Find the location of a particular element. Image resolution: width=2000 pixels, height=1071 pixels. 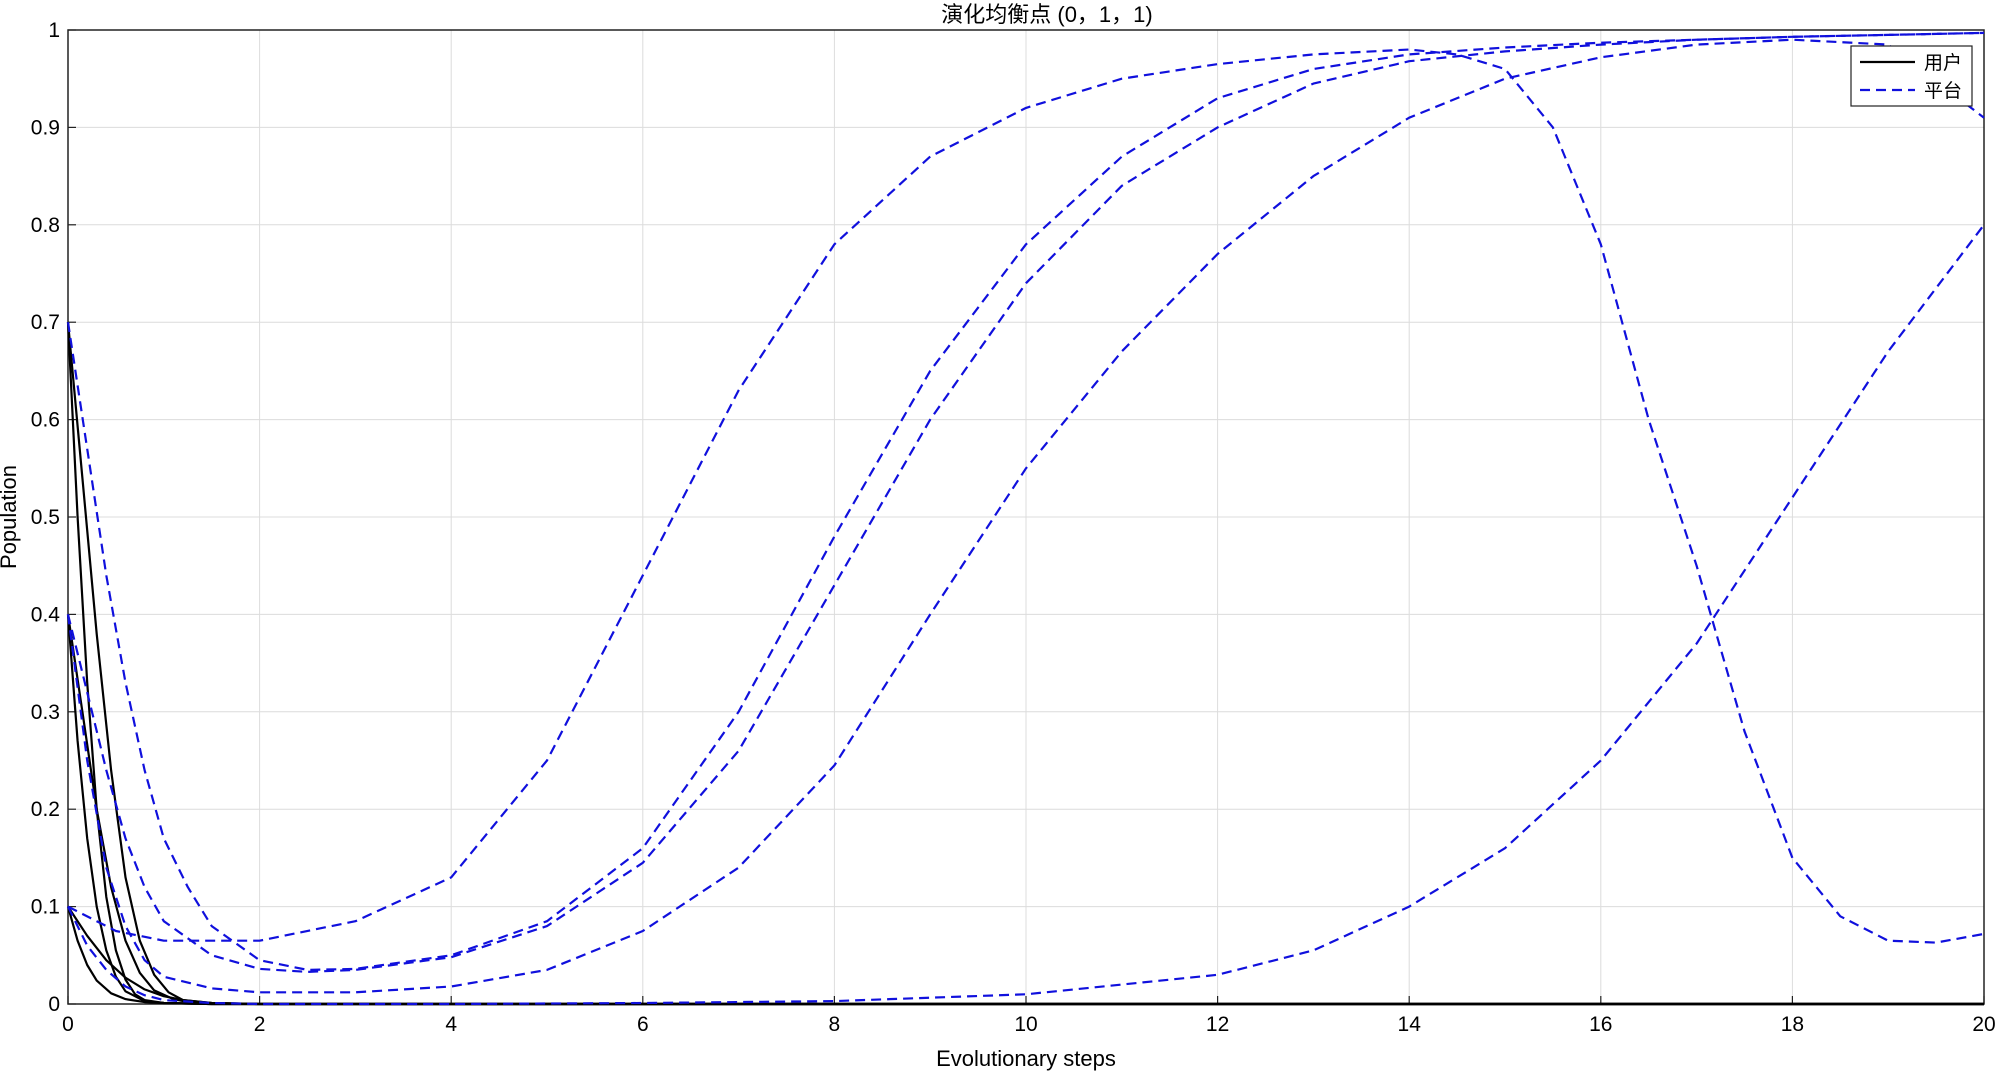

y-tick-label: 0.8 is located at coordinates (45, 225).